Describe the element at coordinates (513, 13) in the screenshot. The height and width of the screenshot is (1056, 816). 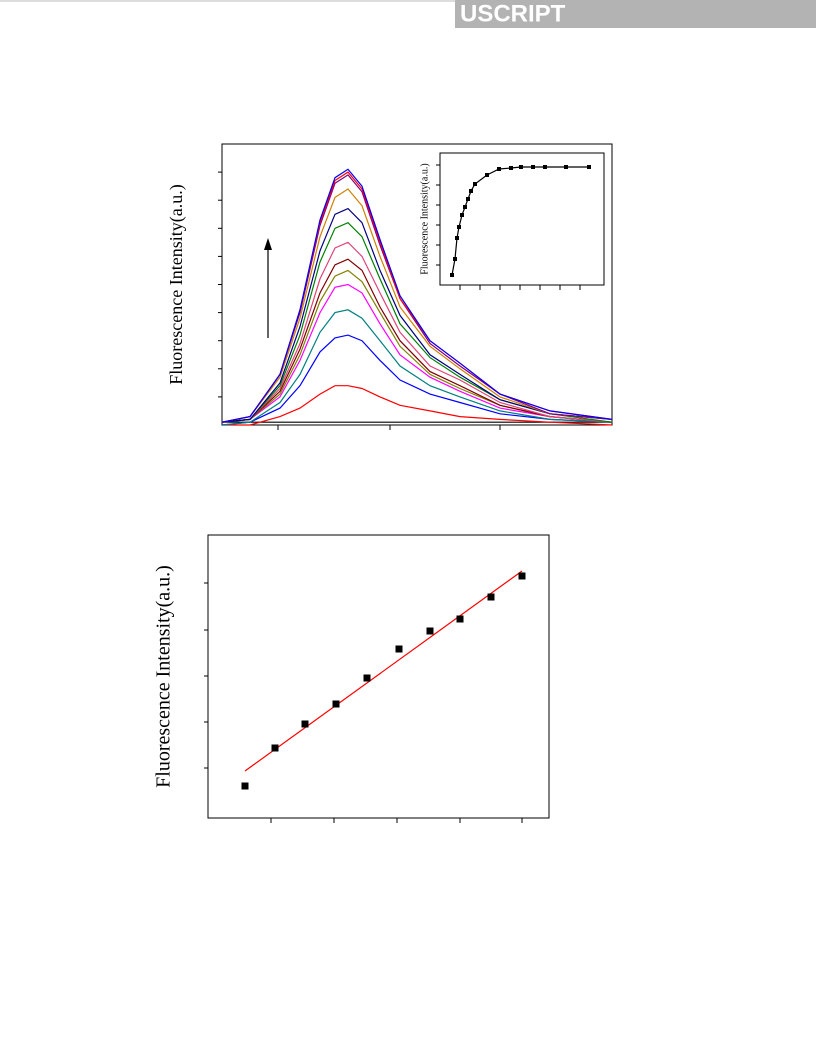
I see `header-text: USCRIPT` at that location.